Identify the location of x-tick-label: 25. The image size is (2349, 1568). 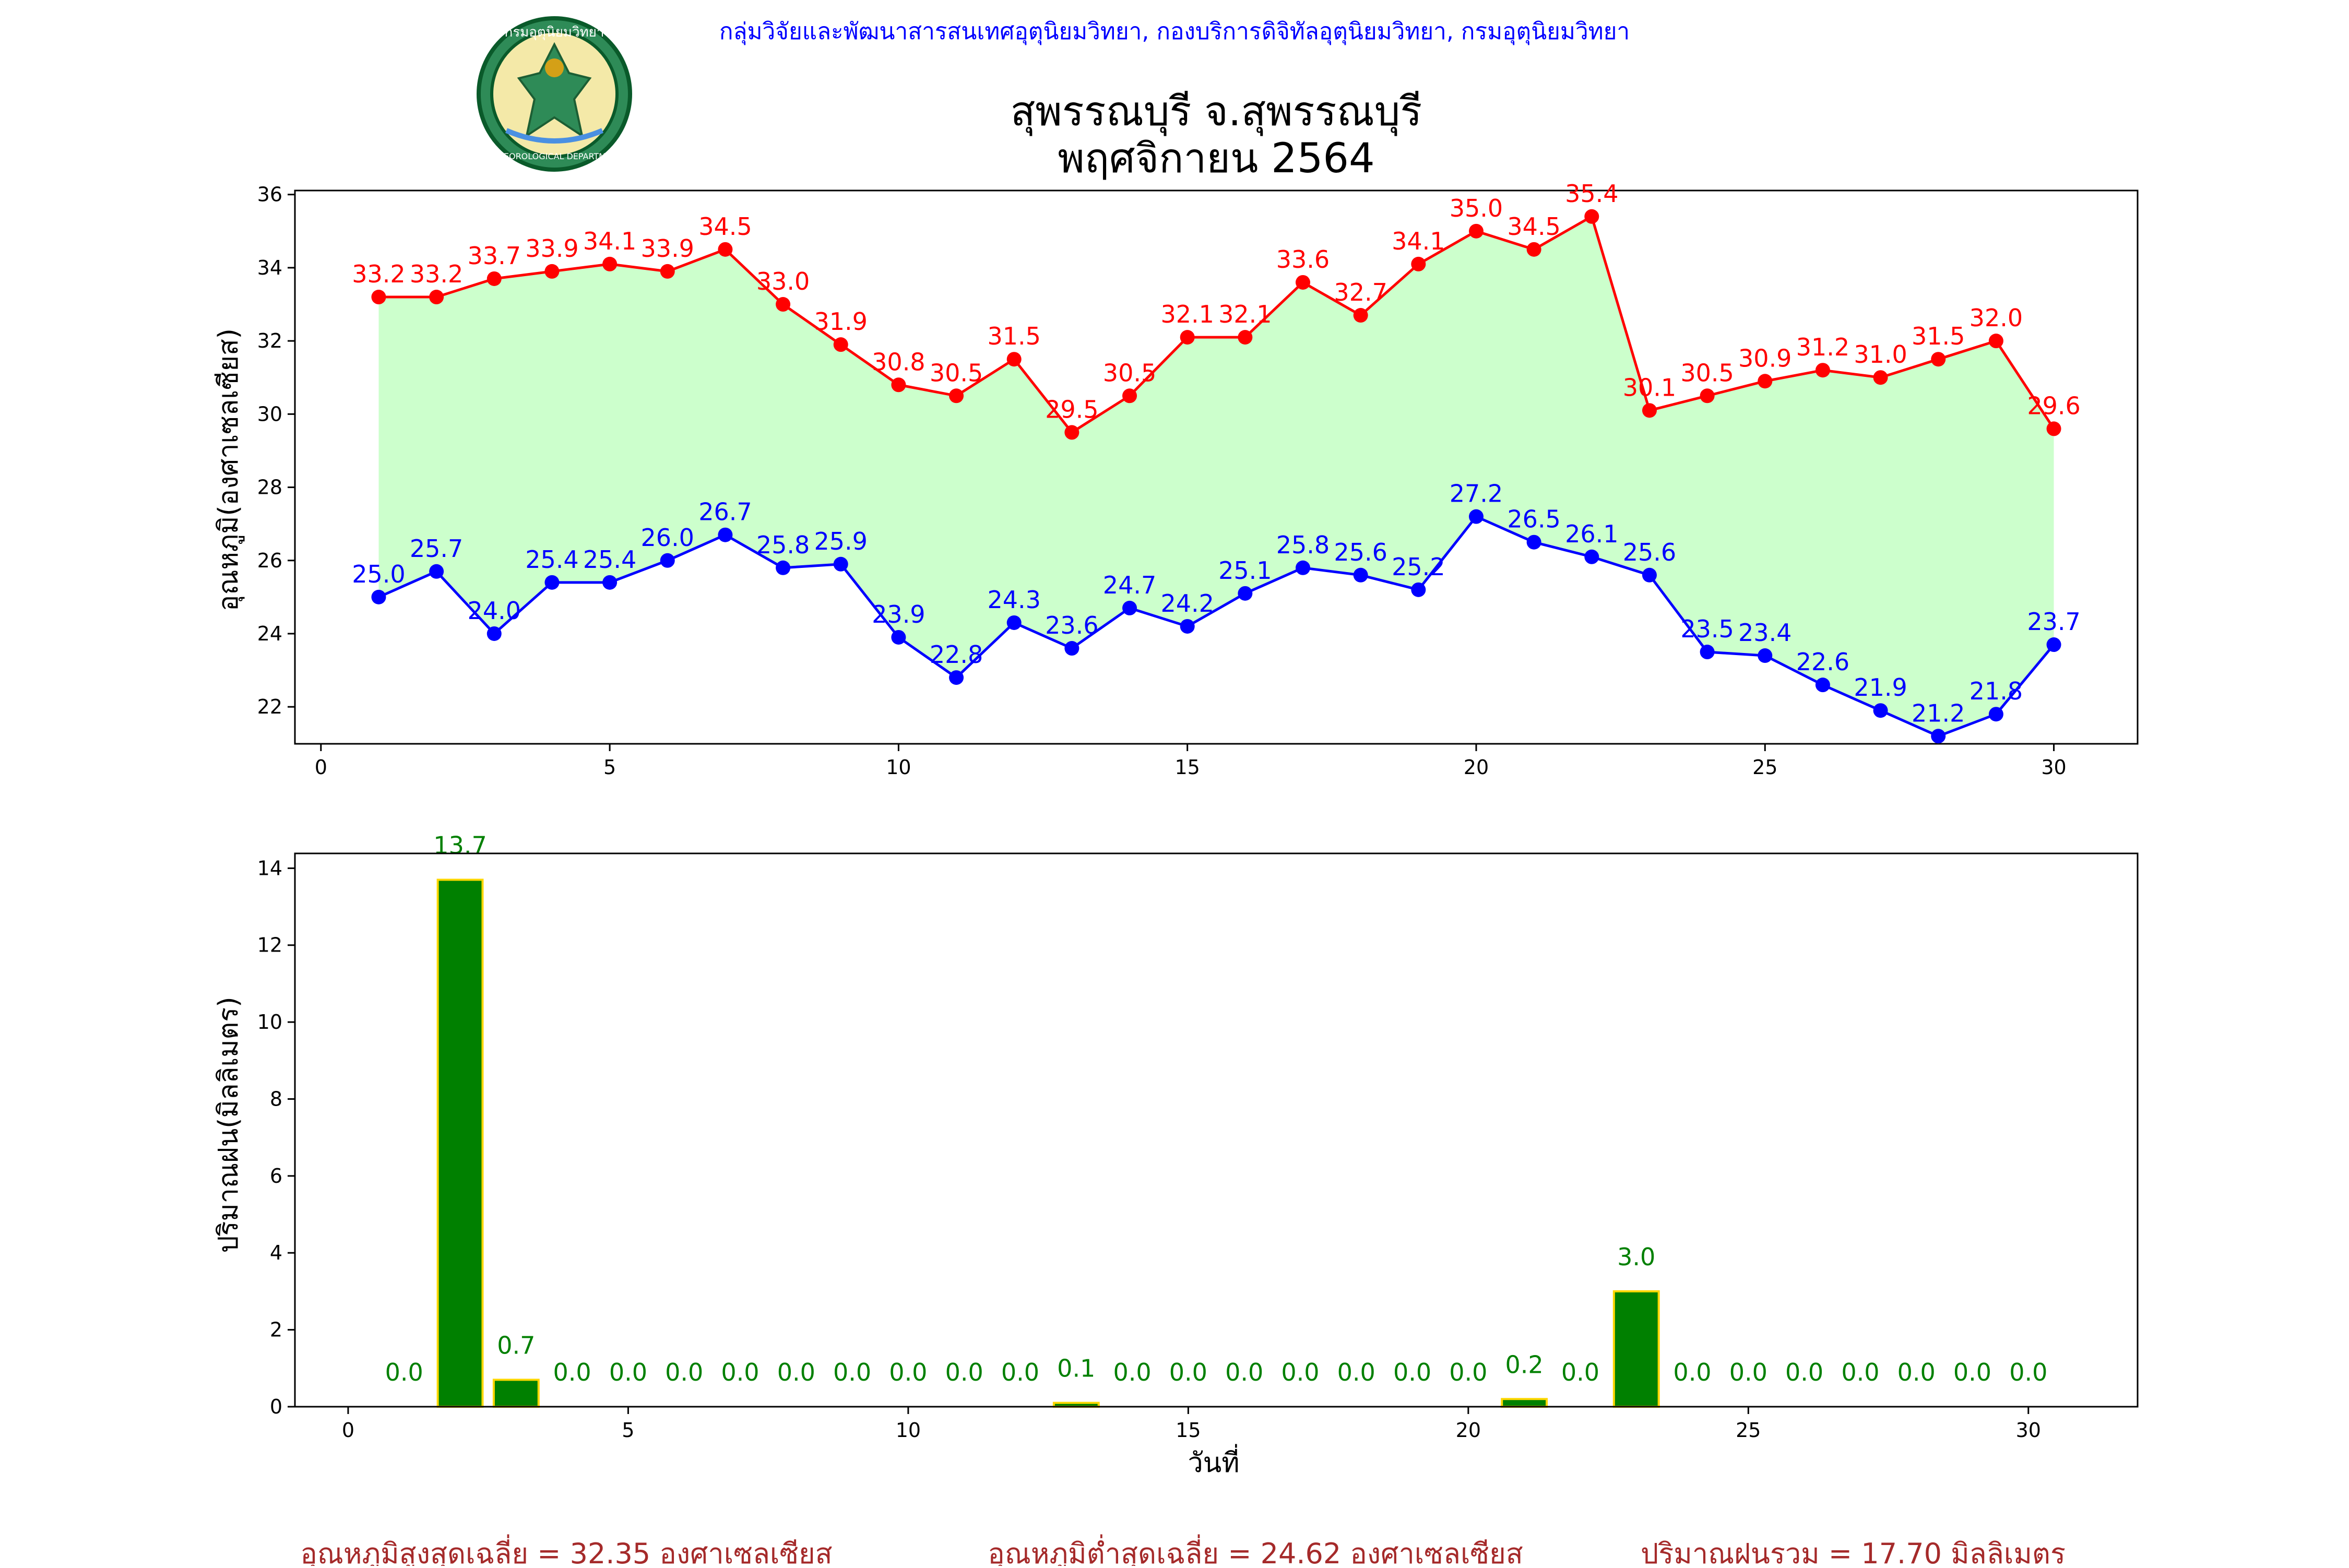
(1765, 767).